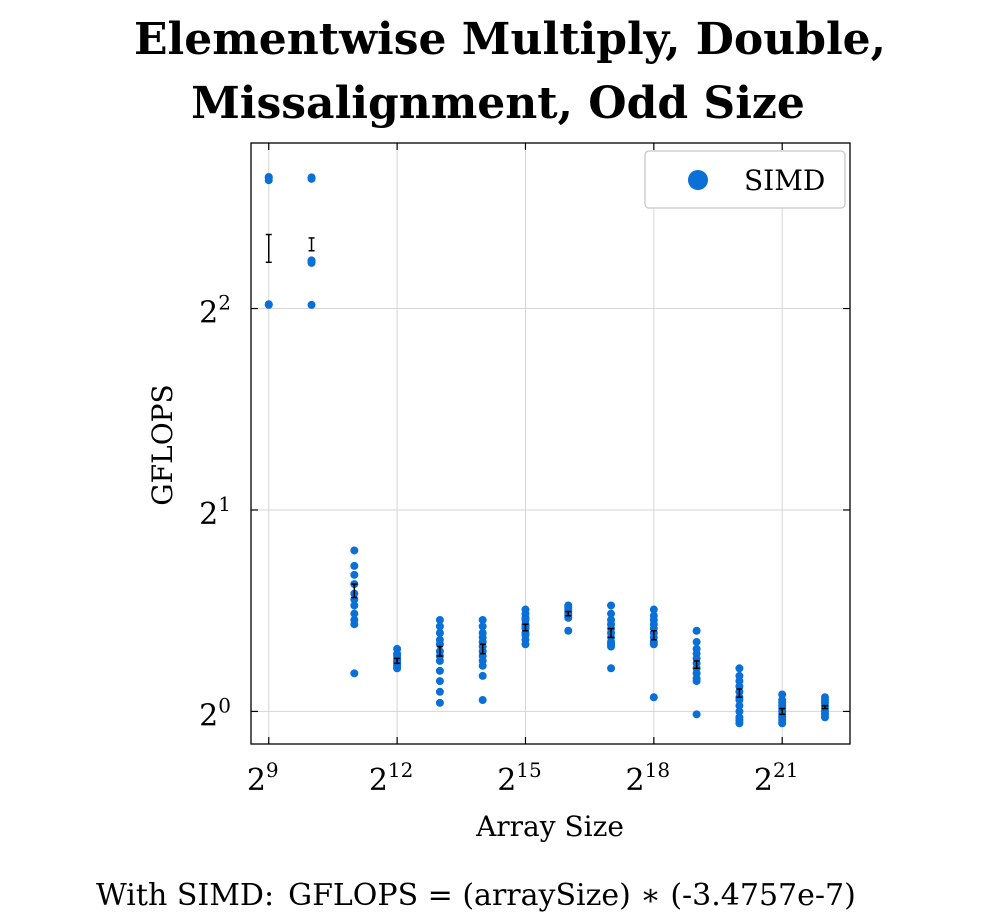 The height and width of the screenshot is (920, 1000). Describe the element at coordinates (498, 103) in the screenshot. I see `chart-title-line-2: Missalignment, Odd Size` at that location.